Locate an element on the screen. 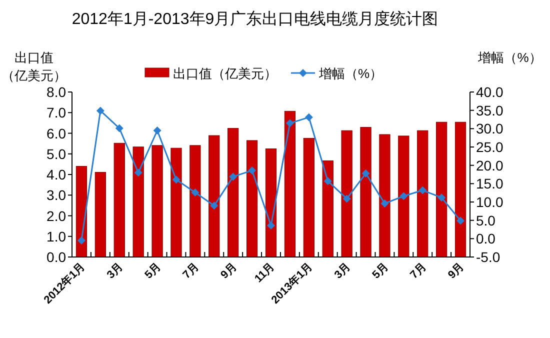 This screenshot has height=338, width=550. legend-label: 增幅（%） is located at coordinates (350, 73).